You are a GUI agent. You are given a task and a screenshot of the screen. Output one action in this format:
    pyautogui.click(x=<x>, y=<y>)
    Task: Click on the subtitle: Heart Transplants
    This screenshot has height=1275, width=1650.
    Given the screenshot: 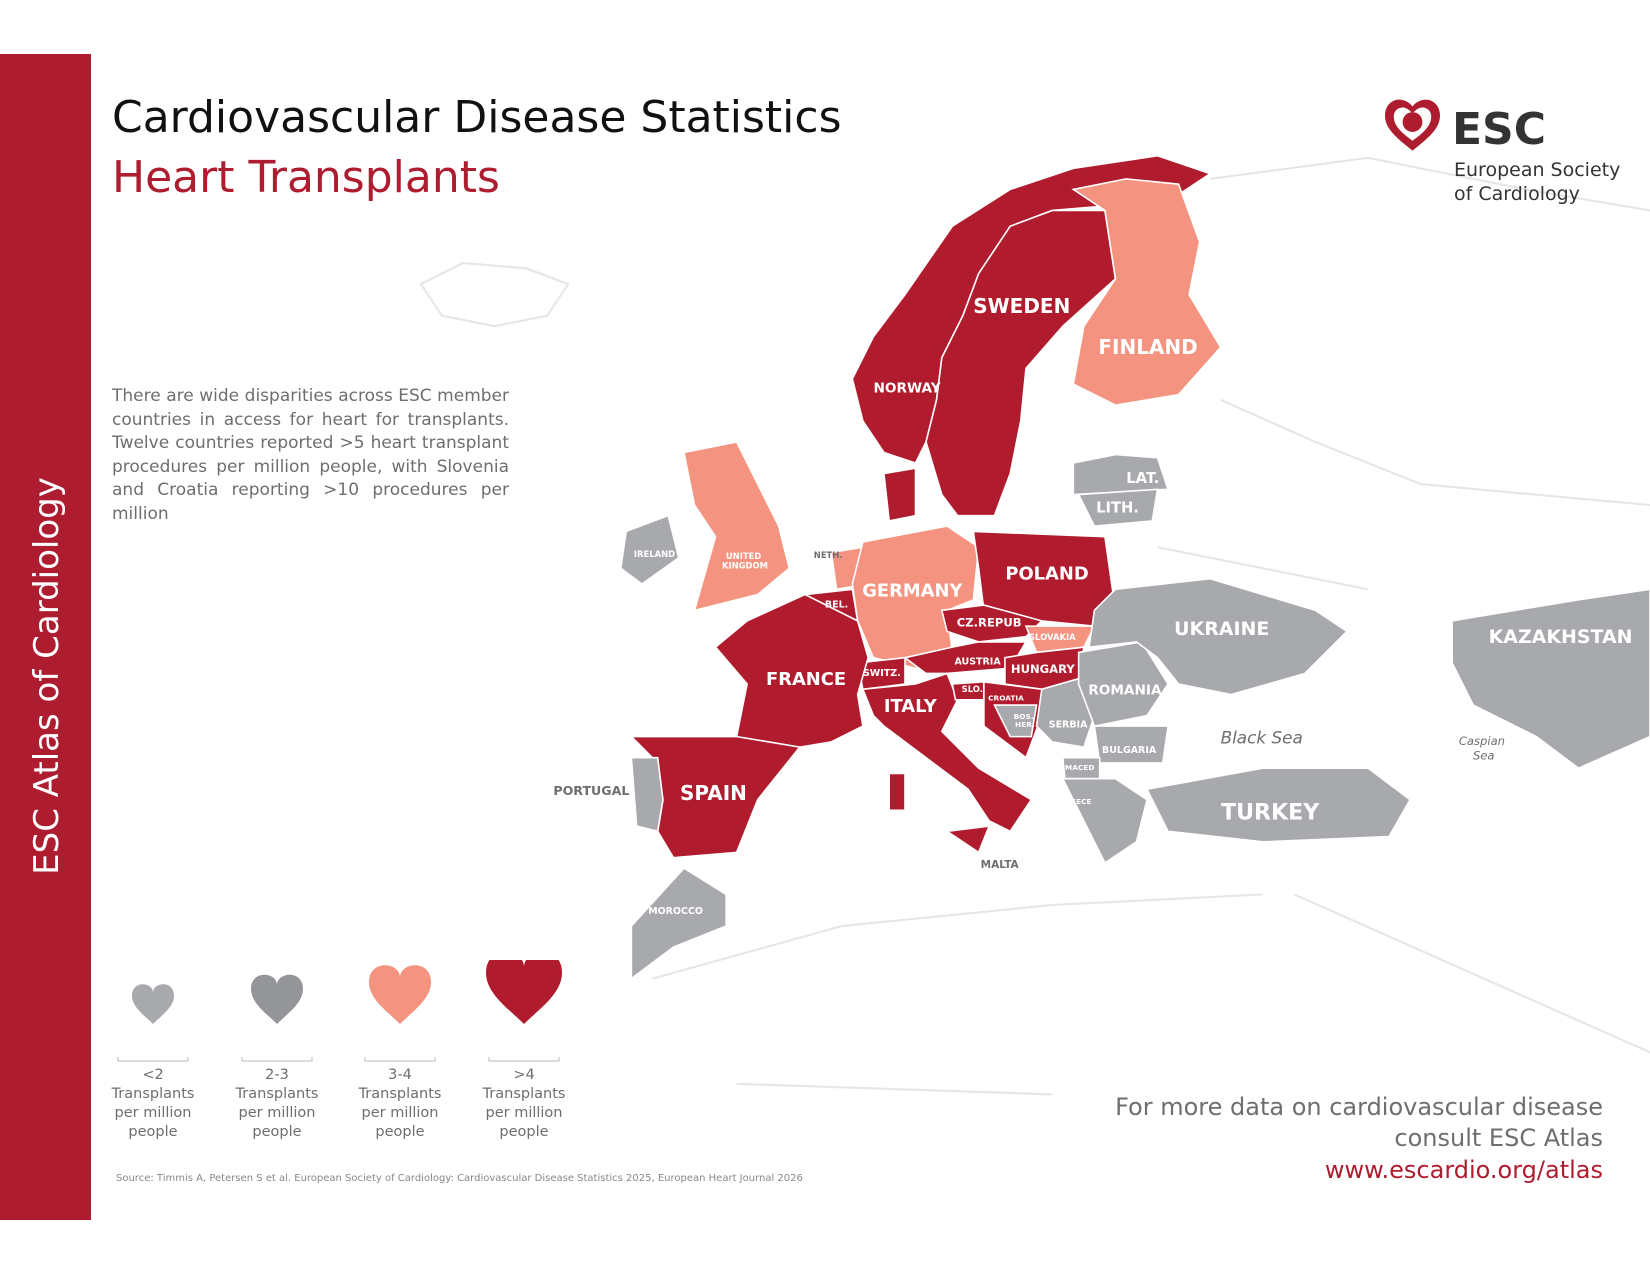 What is the action you would take?
    pyautogui.click(x=306, y=177)
    